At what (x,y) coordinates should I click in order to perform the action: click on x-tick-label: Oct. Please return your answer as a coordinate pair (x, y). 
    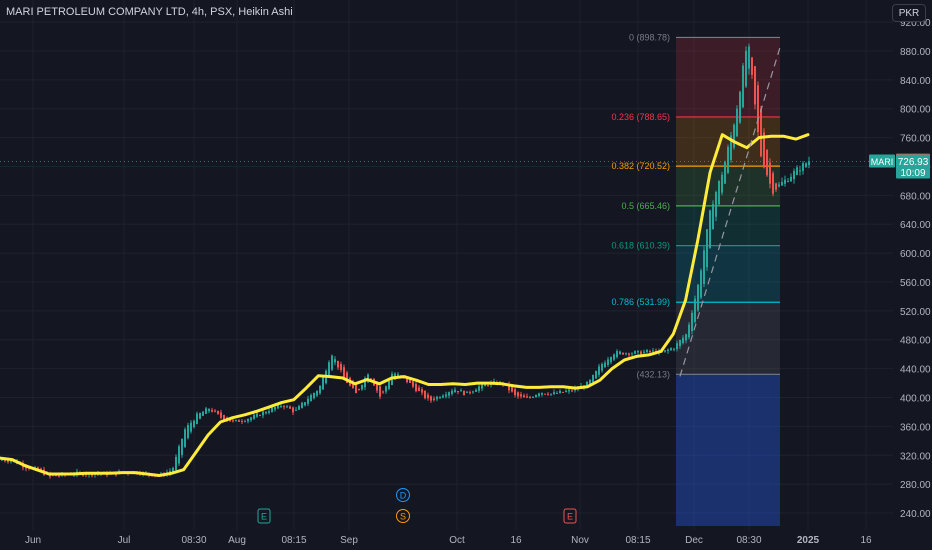
    Looking at the image, I should click on (457, 540).